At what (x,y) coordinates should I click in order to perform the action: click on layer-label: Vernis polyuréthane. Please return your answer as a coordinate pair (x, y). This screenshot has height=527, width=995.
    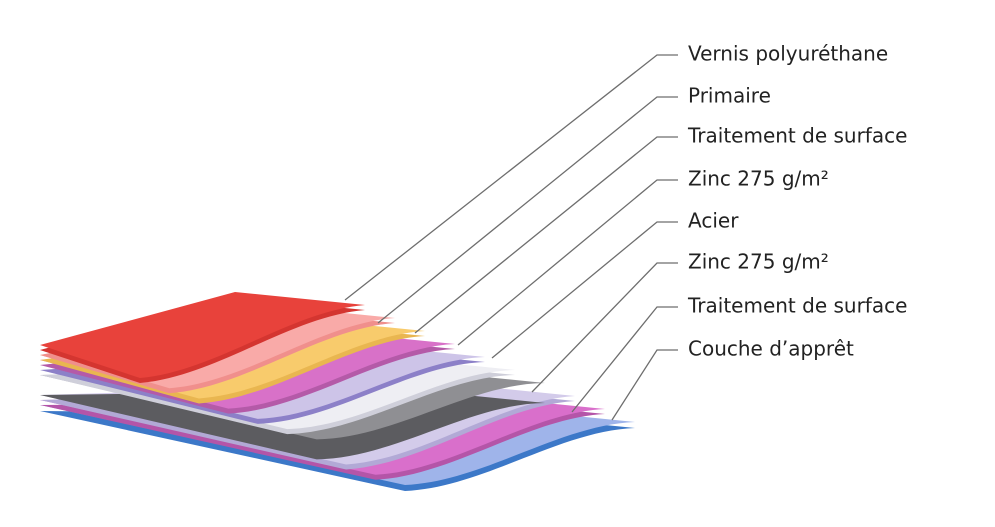
    Looking at the image, I should click on (788, 54).